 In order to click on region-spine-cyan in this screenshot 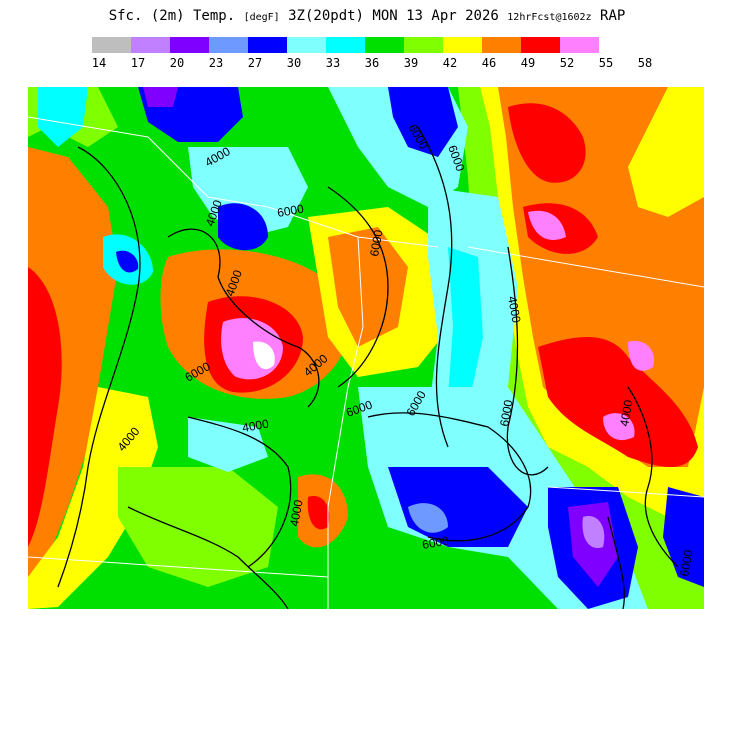, I will do `click(465, 327)`.